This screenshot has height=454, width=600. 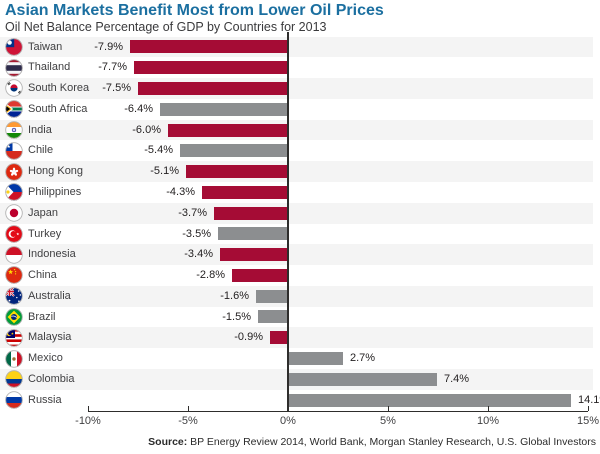 What do you see at coordinates (14, 194) in the screenshot?
I see `philippines-flag-icon` at bounding box center [14, 194].